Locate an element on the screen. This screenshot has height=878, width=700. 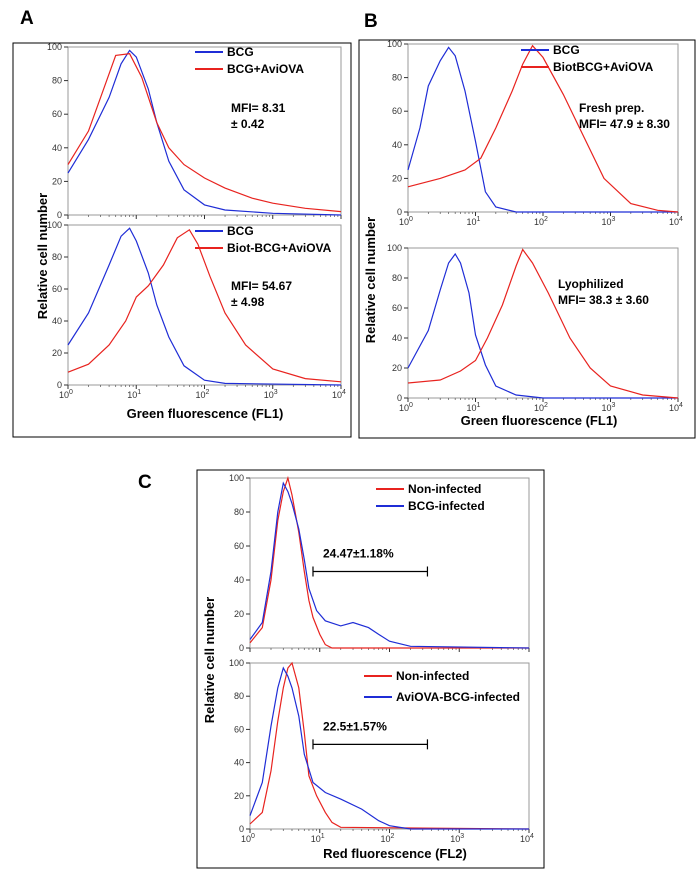
series-line-aviova-bcg-infected is located at coordinates (389, 748).